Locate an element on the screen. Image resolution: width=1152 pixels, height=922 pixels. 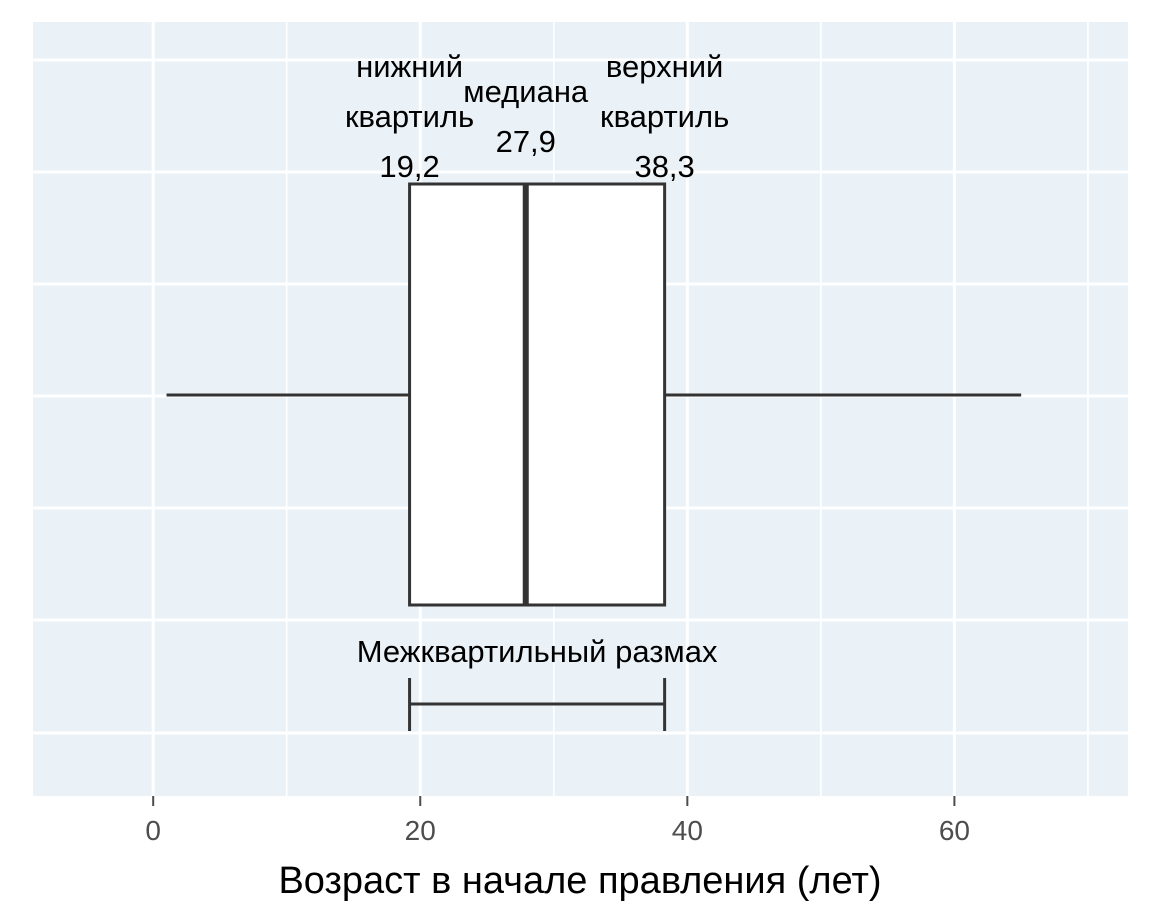
iqr-box is located at coordinates (537, 394).